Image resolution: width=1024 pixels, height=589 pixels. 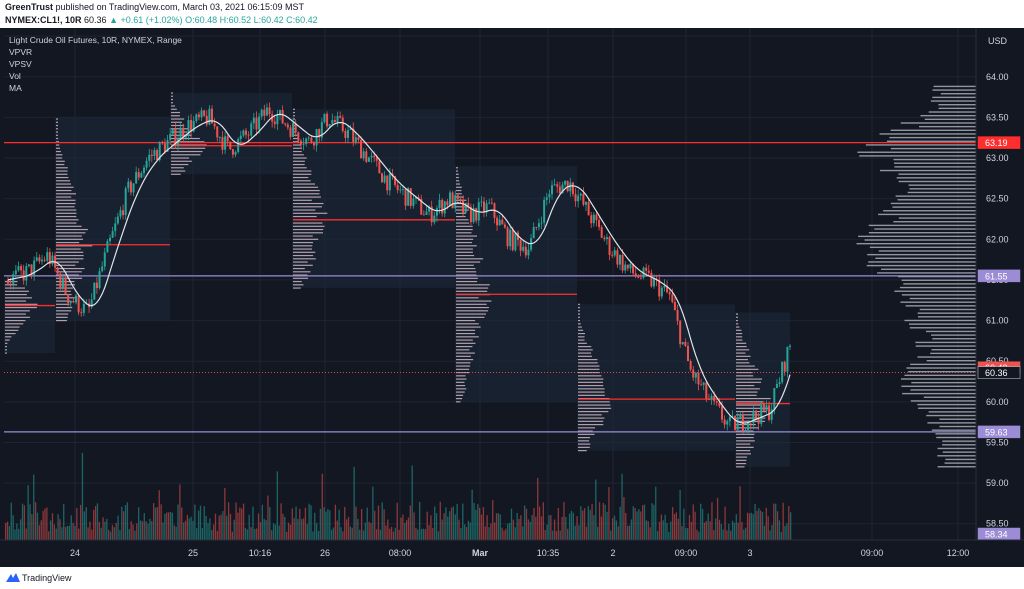 What do you see at coordinates (15, 88) in the screenshot?
I see `legend-ma: MA` at bounding box center [15, 88].